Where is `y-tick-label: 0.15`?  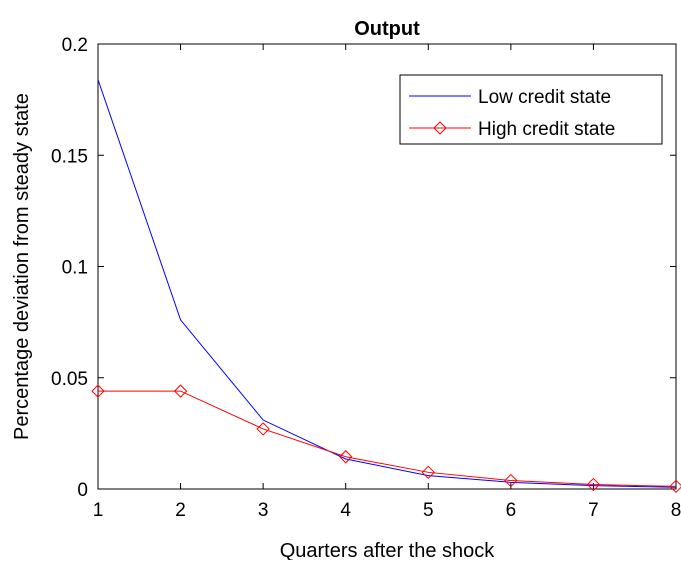 y-tick-label: 0.15 is located at coordinates (69, 156).